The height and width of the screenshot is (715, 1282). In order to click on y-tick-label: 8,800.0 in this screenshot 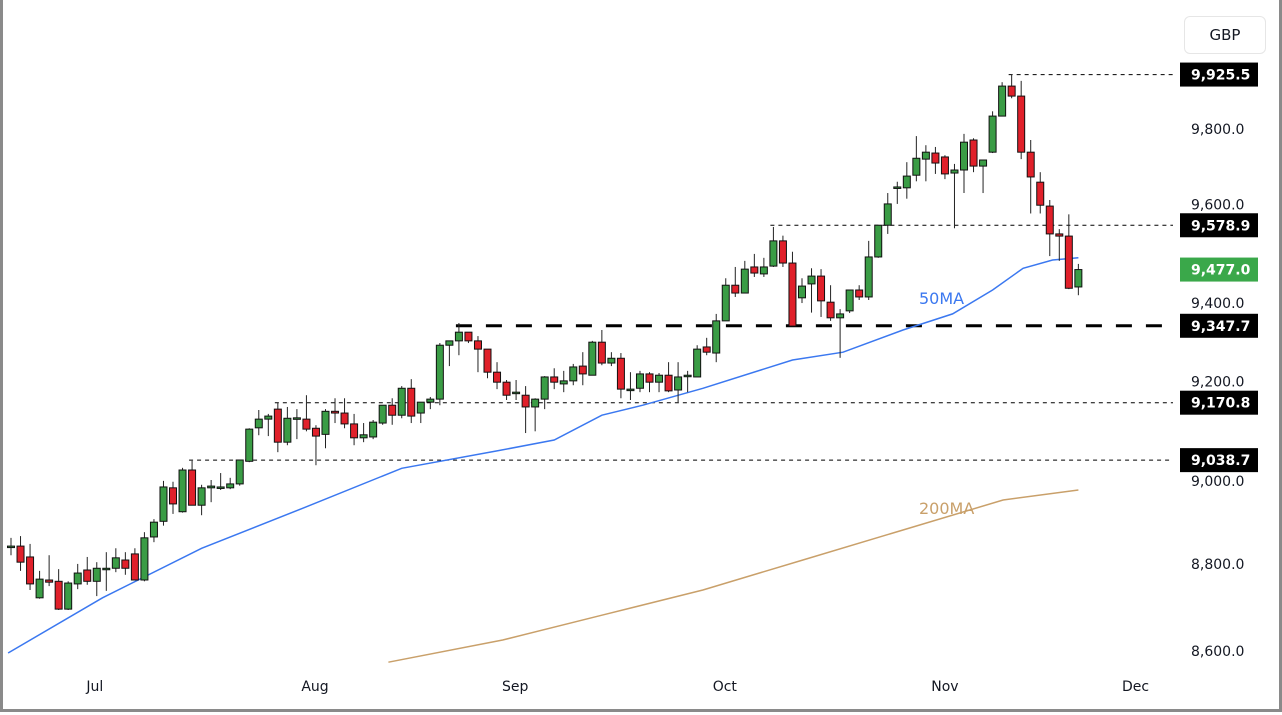, I will do `click(1217, 565)`.